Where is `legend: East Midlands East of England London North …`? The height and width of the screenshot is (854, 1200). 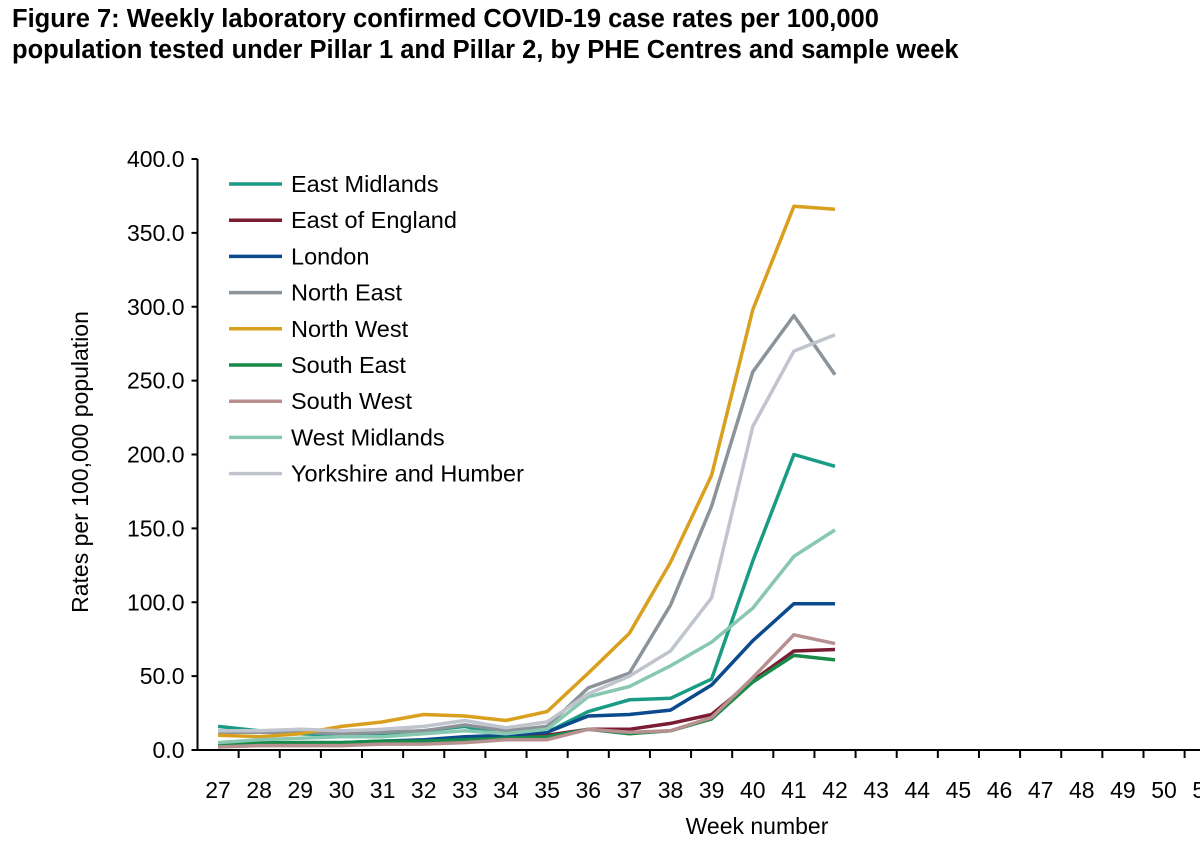 legend: East Midlands East of England London North … is located at coordinates (376, 329).